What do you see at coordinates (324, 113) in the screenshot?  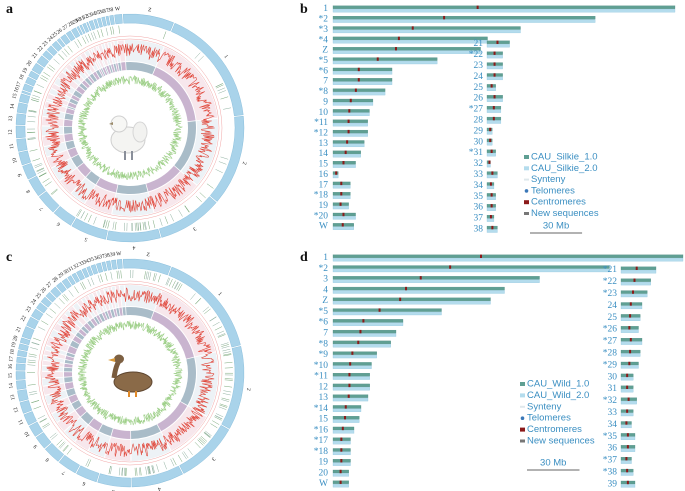 I see `chromosome-label: 10` at bounding box center [324, 113].